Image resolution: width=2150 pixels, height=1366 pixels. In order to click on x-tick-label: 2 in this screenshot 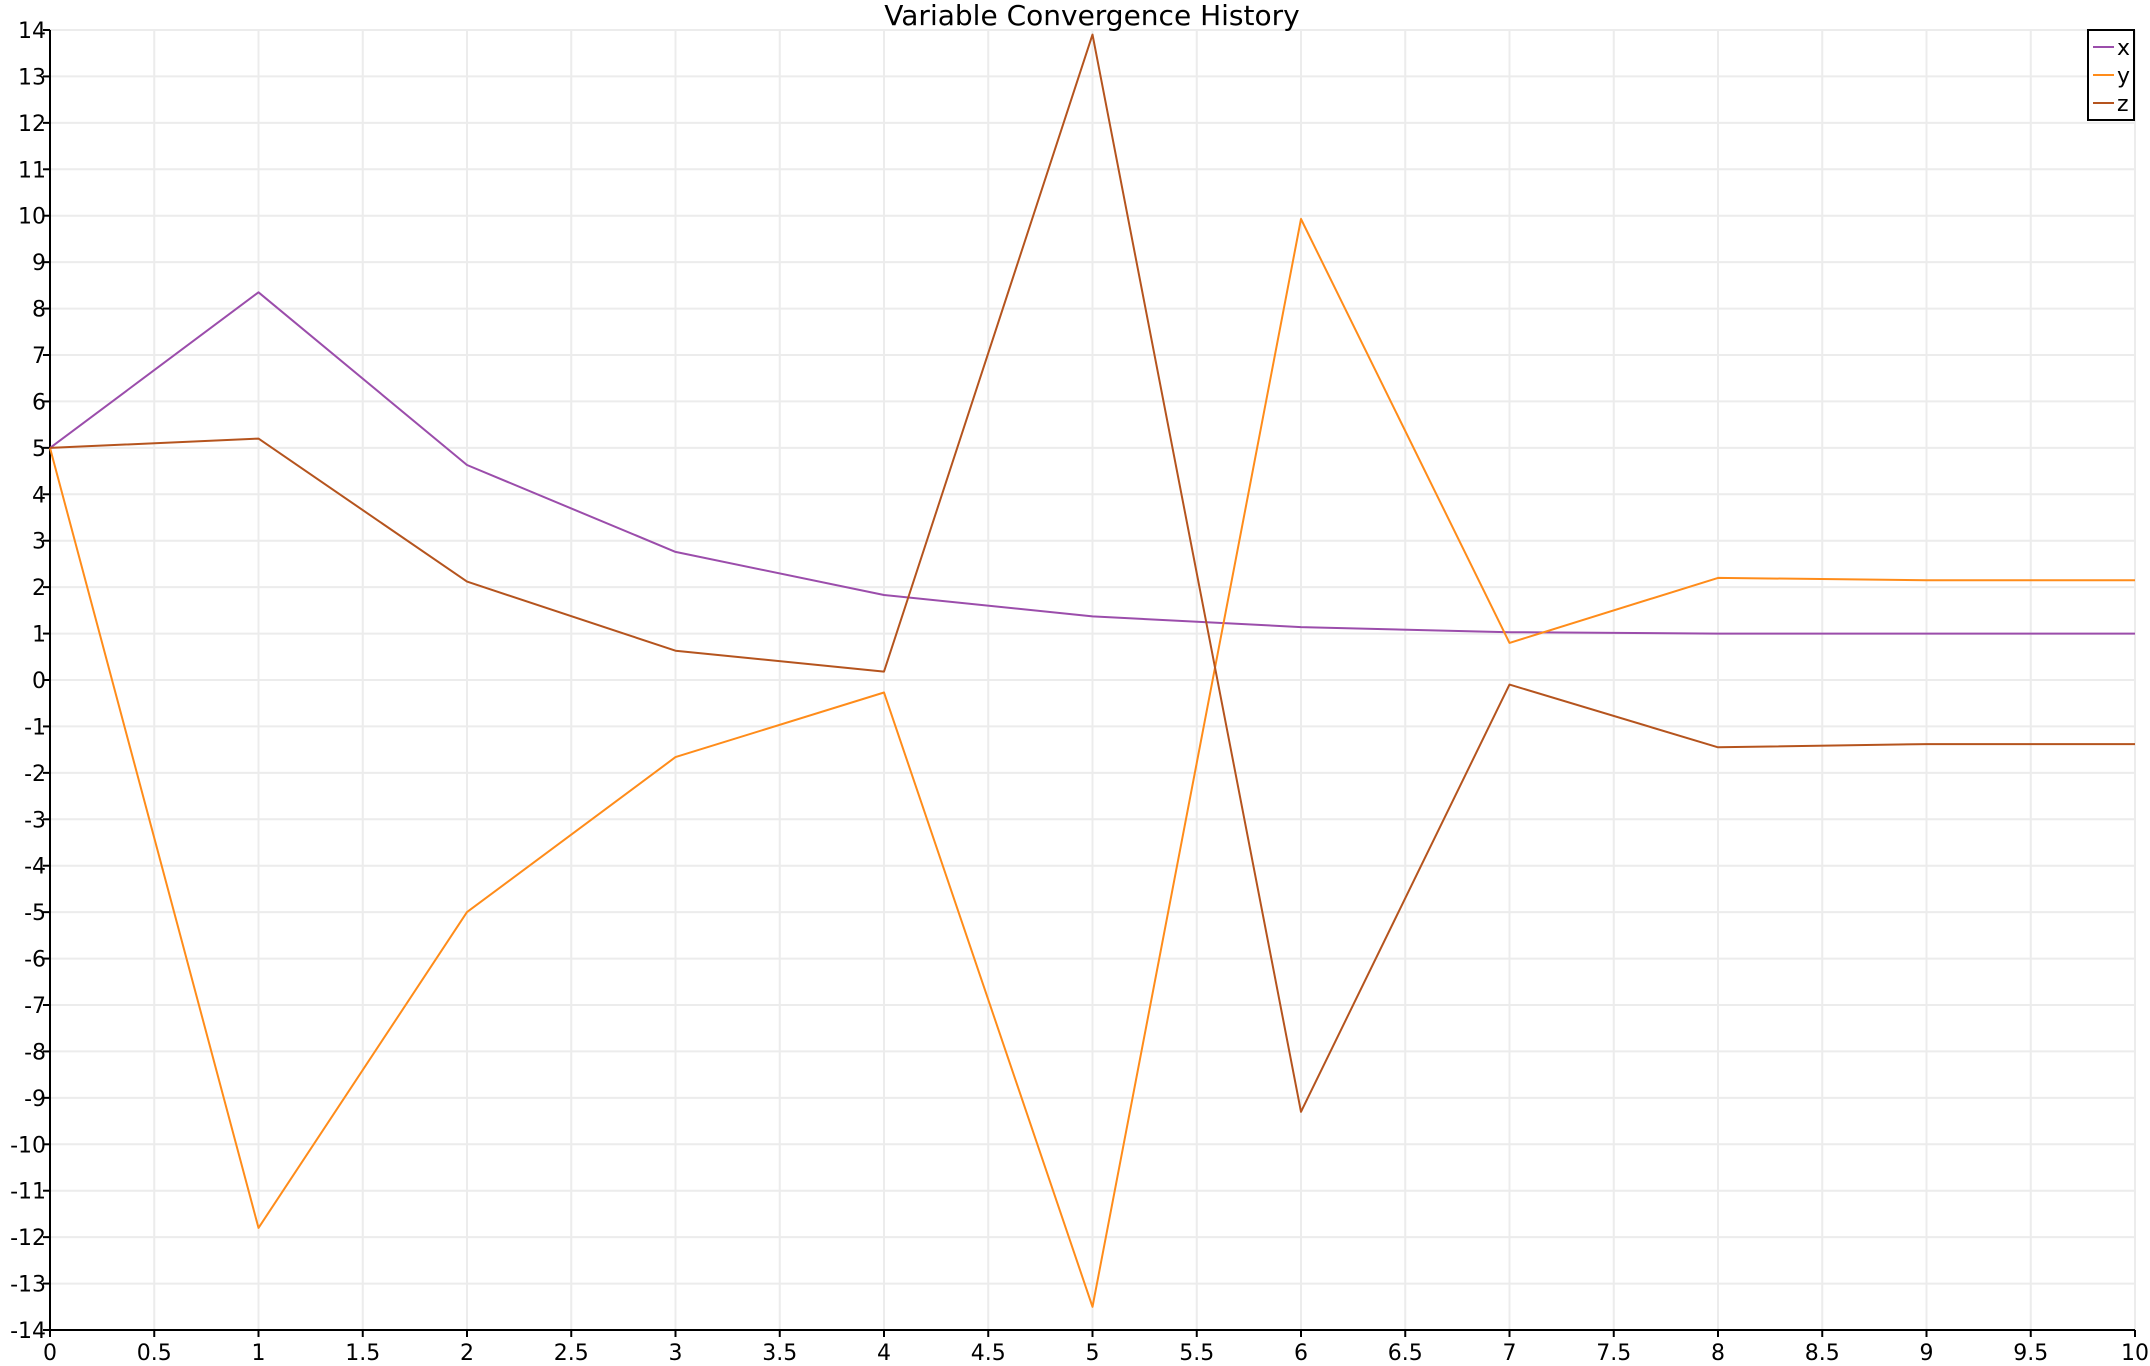, I will do `click(467, 1353)`.